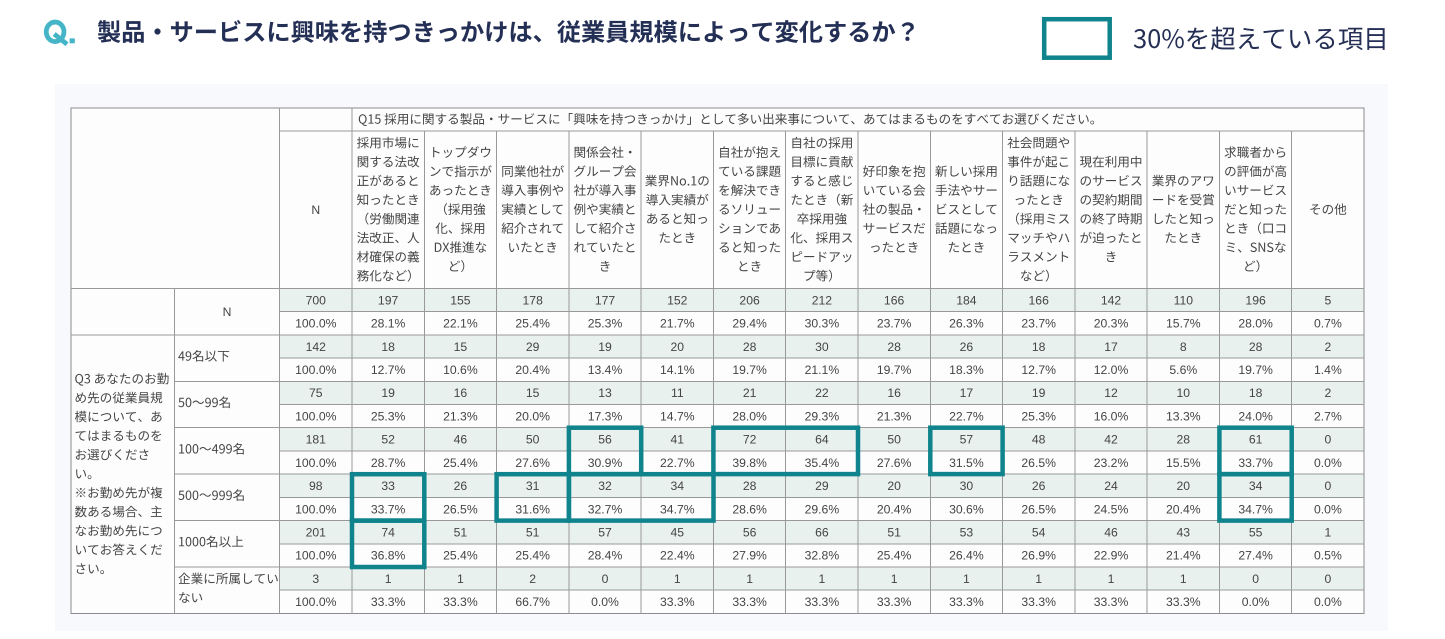 The height and width of the screenshot is (639, 1445). What do you see at coordinates (1255, 556) in the screenshot?
I see `svg-text: 27.4%` at bounding box center [1255, 556].